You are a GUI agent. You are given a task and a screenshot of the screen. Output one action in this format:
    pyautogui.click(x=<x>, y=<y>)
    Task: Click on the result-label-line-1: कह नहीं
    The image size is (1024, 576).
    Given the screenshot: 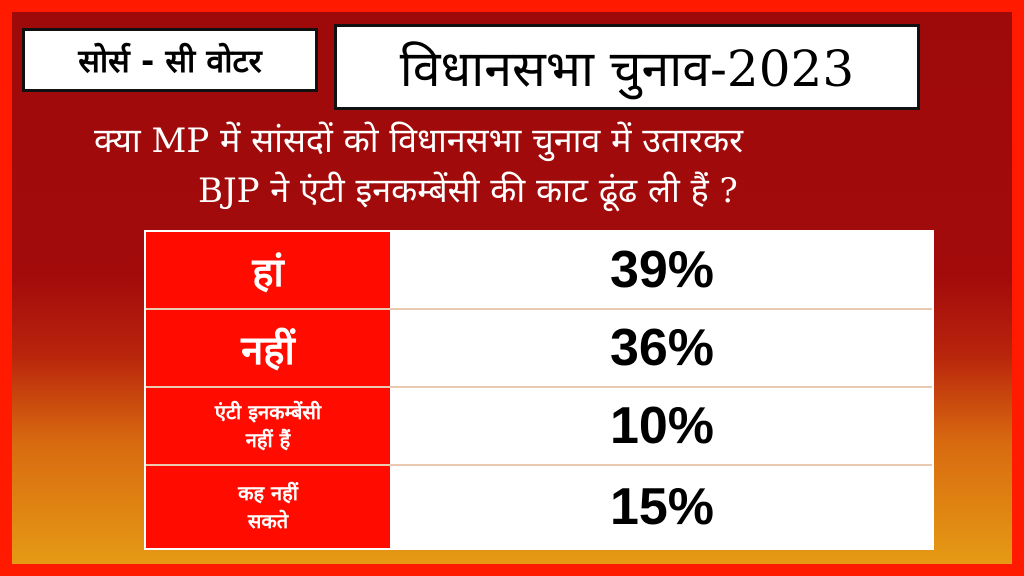 What is the action you would take?
    pyautogui.click(x=268, y=493)
    